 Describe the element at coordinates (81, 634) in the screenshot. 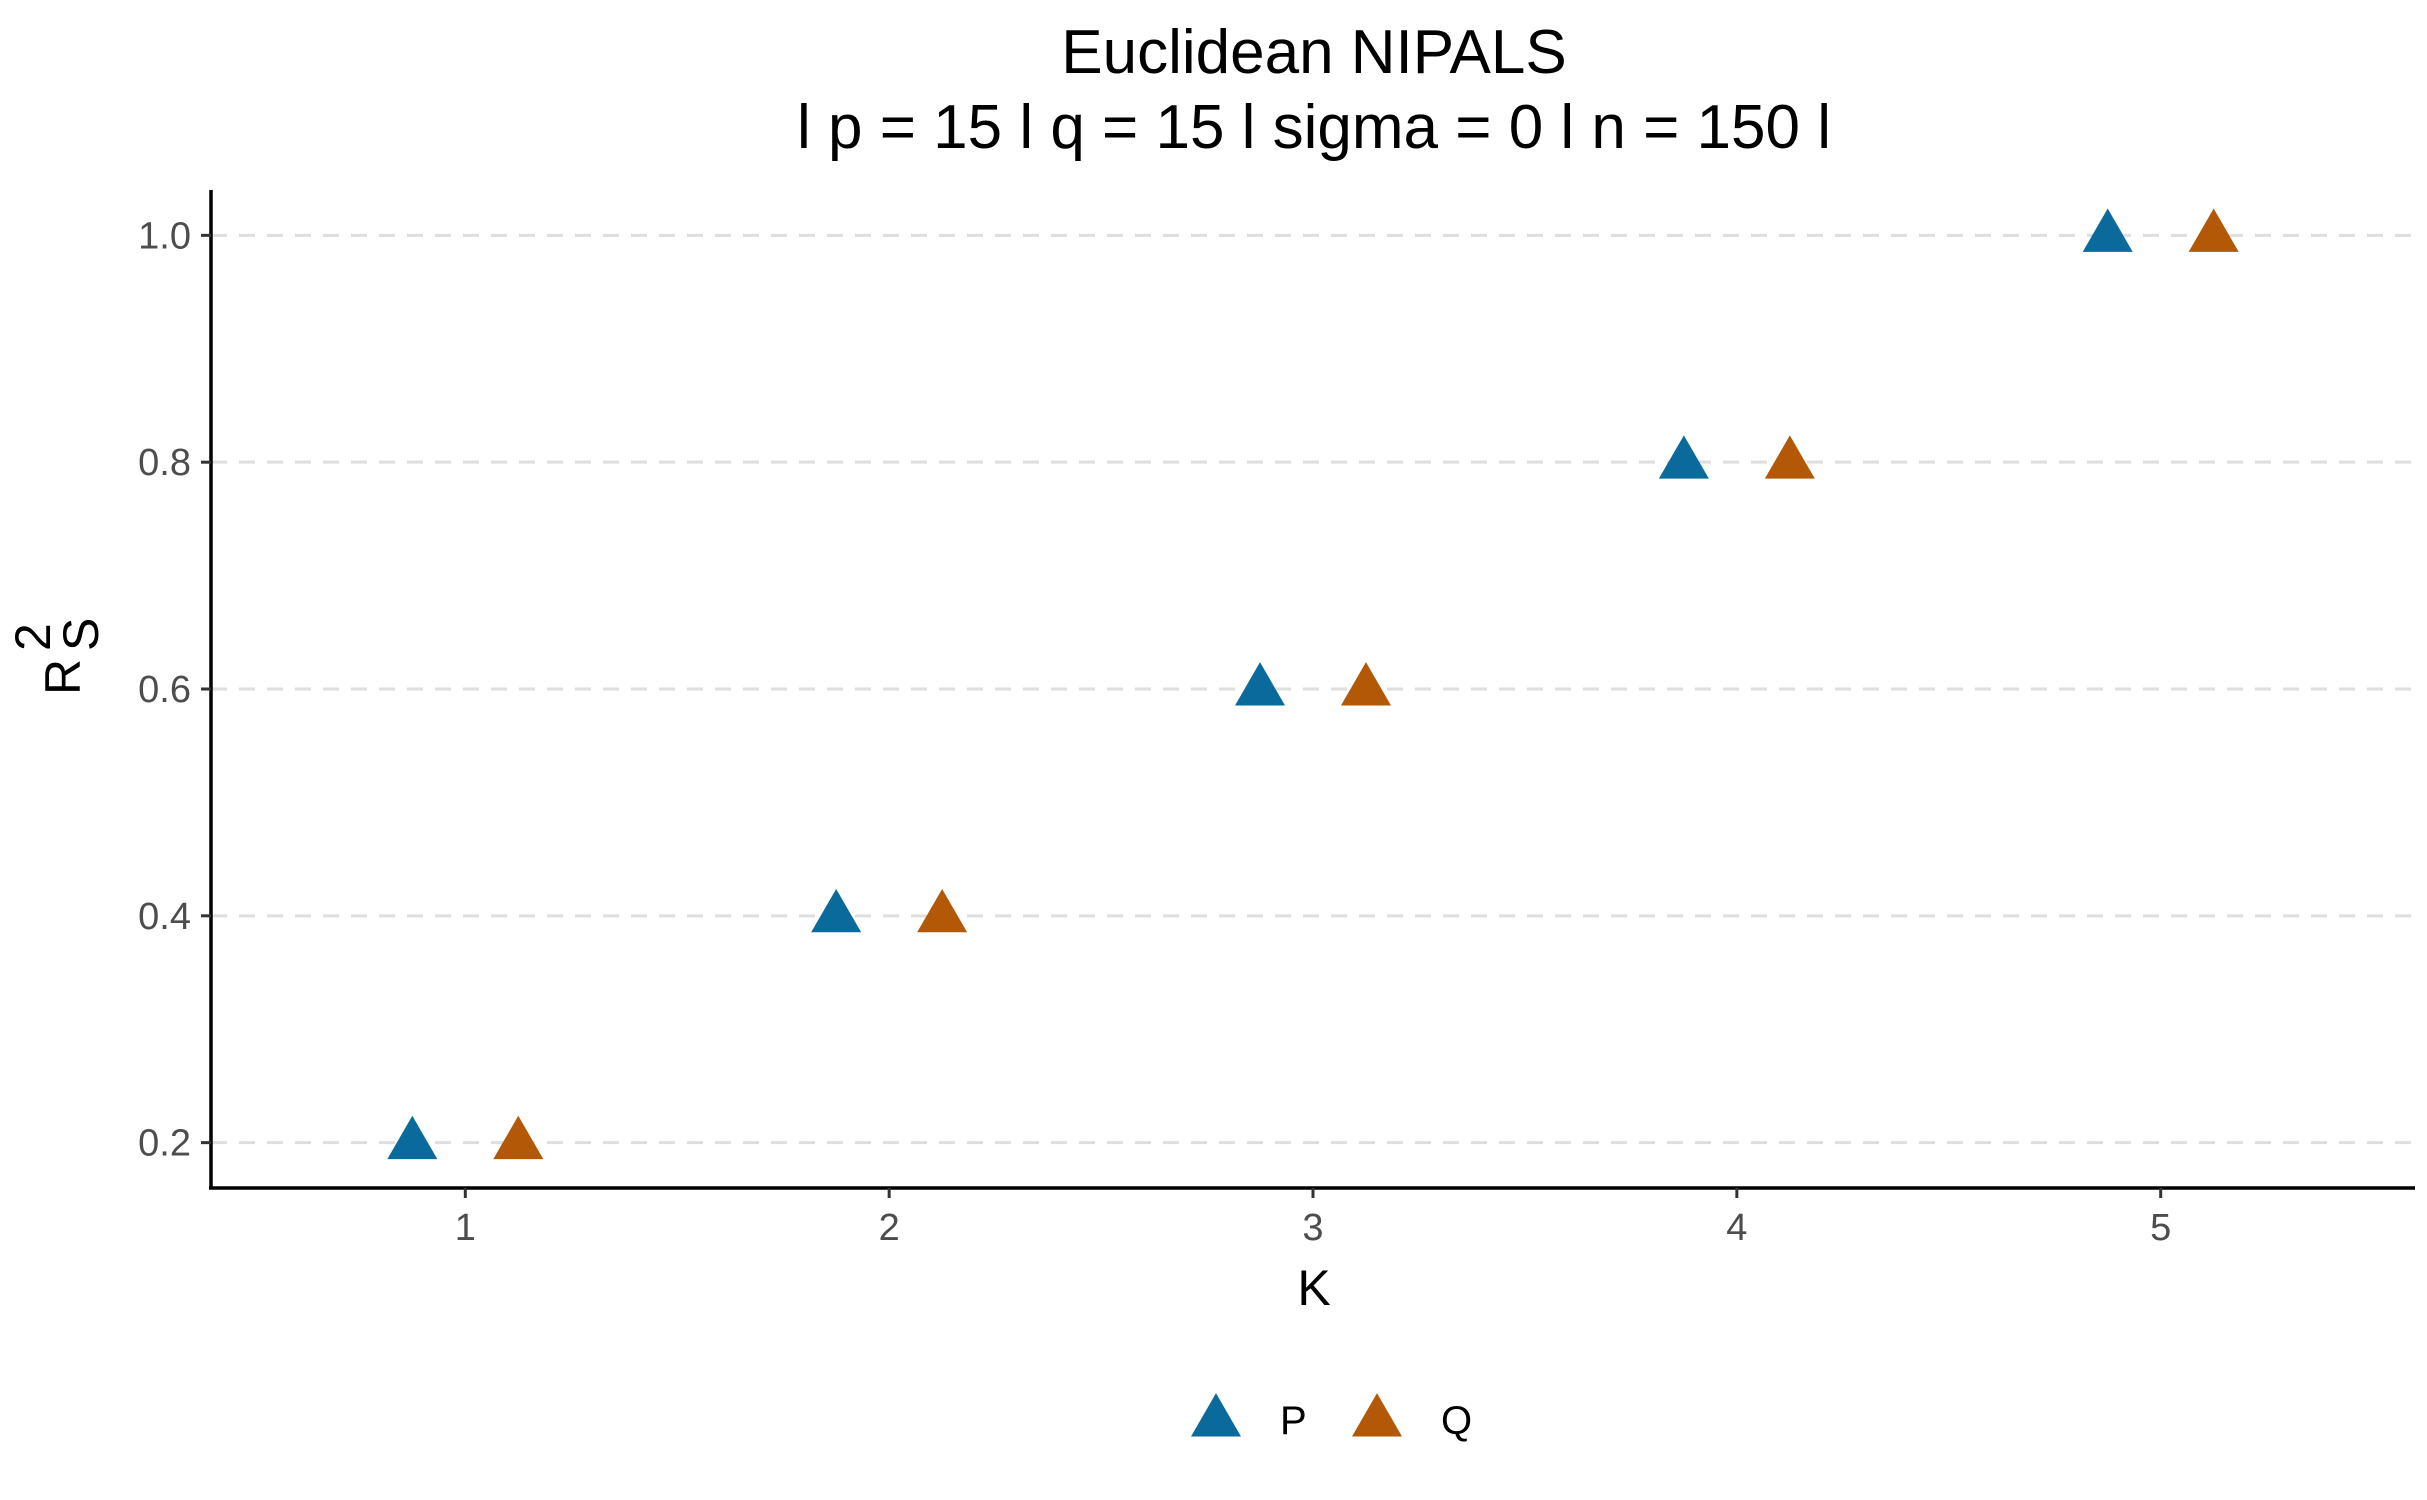

I see `y-axis-title-sub: S` at that location.